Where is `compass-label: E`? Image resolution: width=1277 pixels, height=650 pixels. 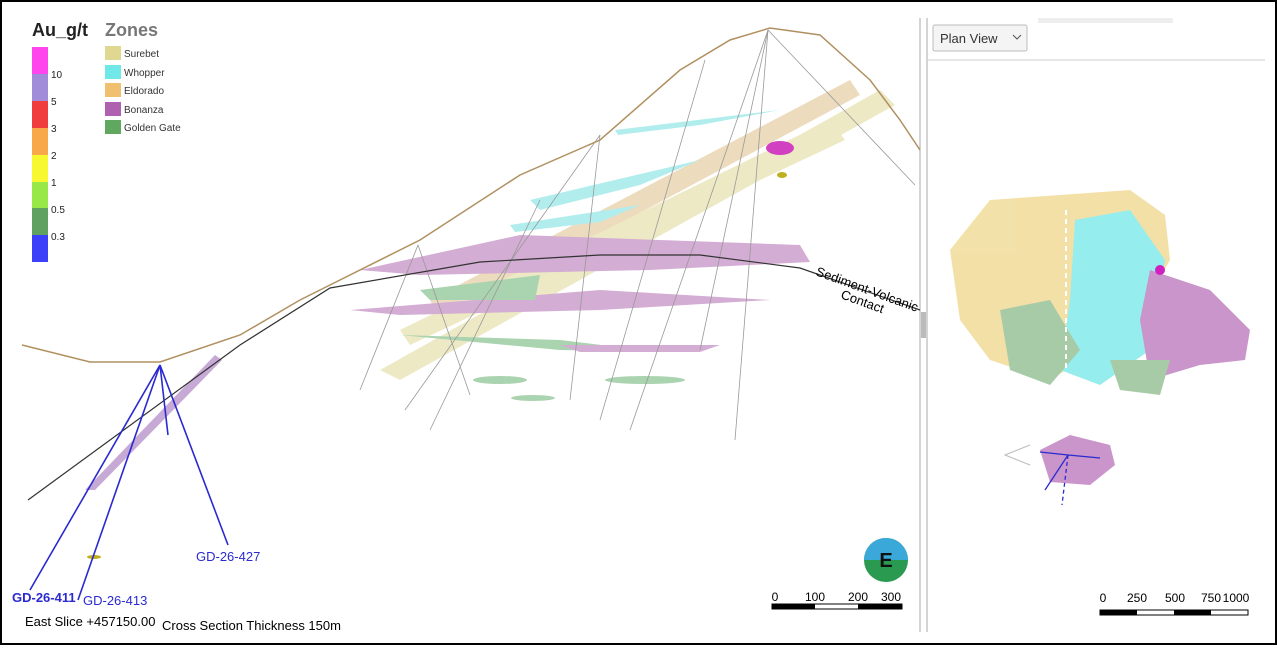
compass-label: E is located at coordinates (885, 561).